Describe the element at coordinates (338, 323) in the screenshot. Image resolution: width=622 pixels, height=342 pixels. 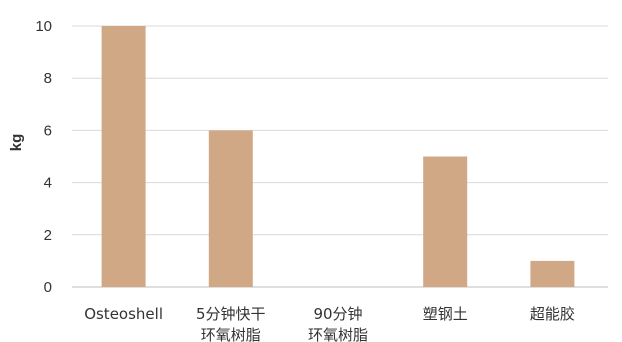
I see `x-category-label: 90分钟环氧树脂` at that location.